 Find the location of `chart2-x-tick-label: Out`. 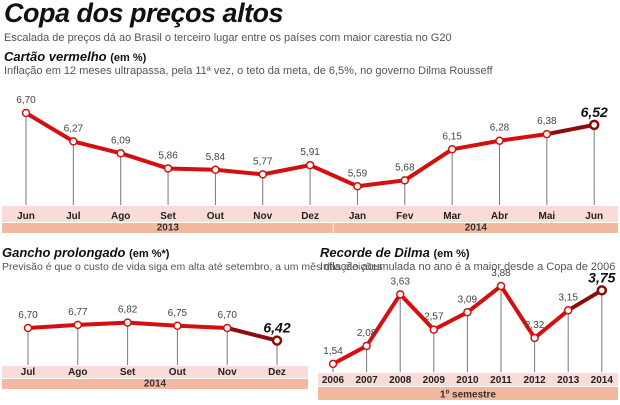

chart2-x-tick-label: Out is located at coordinates (178, 372).